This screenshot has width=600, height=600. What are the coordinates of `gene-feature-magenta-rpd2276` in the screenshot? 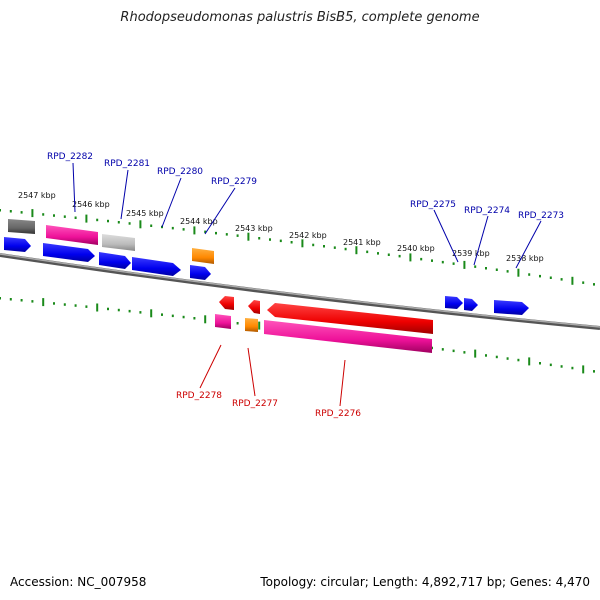 It's located at (348, 336).